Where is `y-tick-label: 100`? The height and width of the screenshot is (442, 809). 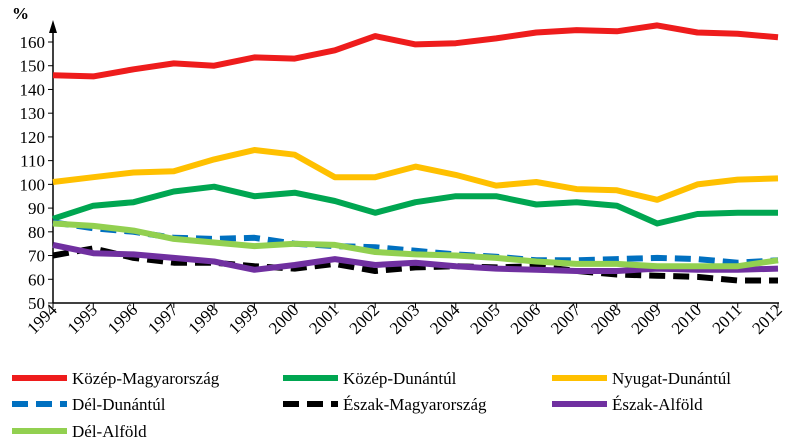 y-tick-label: 100 is located at coordinates (33, 184).